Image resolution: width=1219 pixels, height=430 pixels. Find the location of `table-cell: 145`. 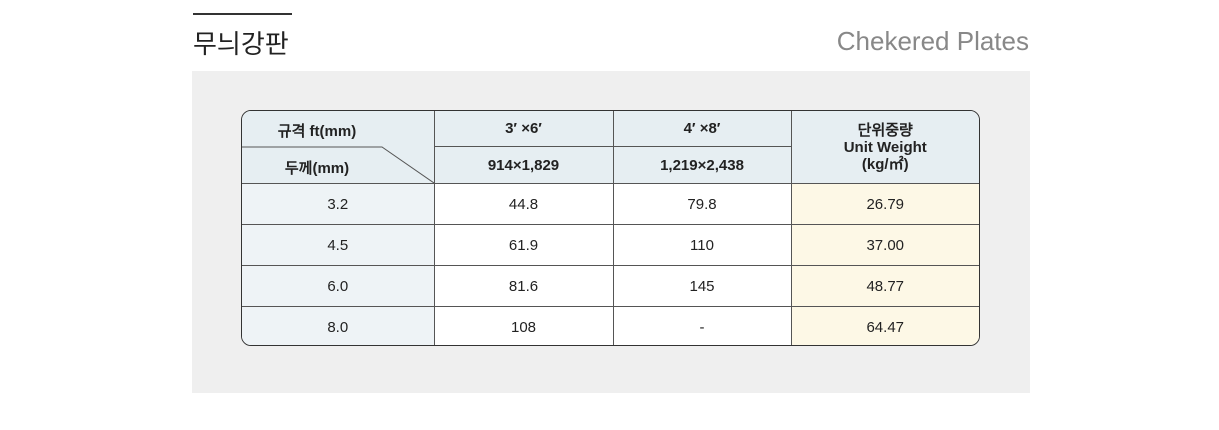

table-cell: 145 is located at coordinates (702, 286).